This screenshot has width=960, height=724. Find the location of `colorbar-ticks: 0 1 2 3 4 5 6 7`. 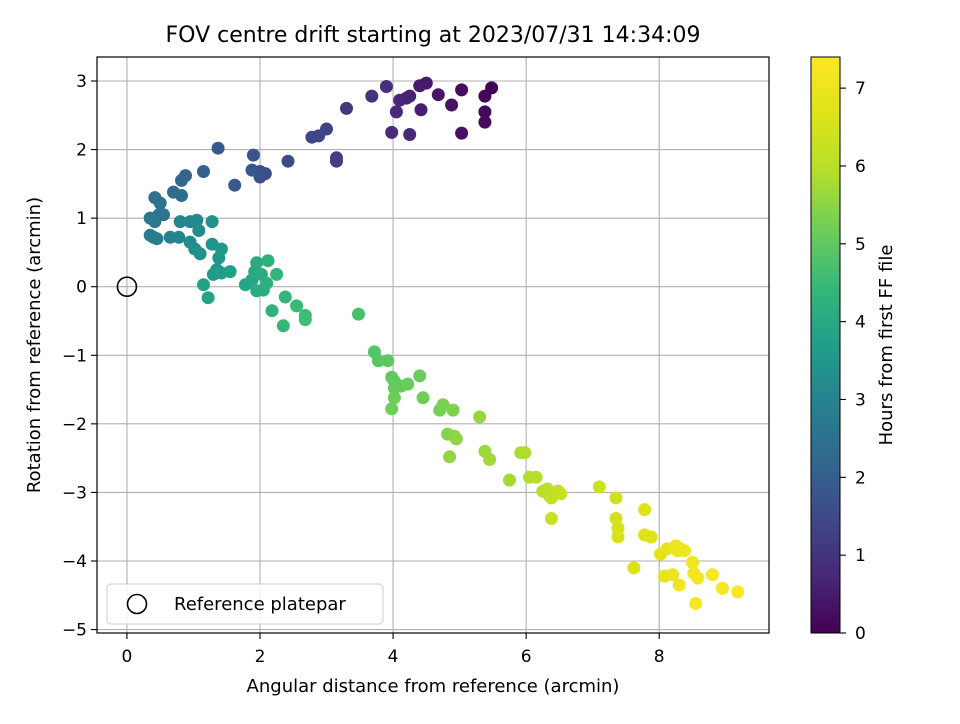

colorbar-ticks: 0 1 2 3 4 5 6 7 is located at coordinates (853, 361).